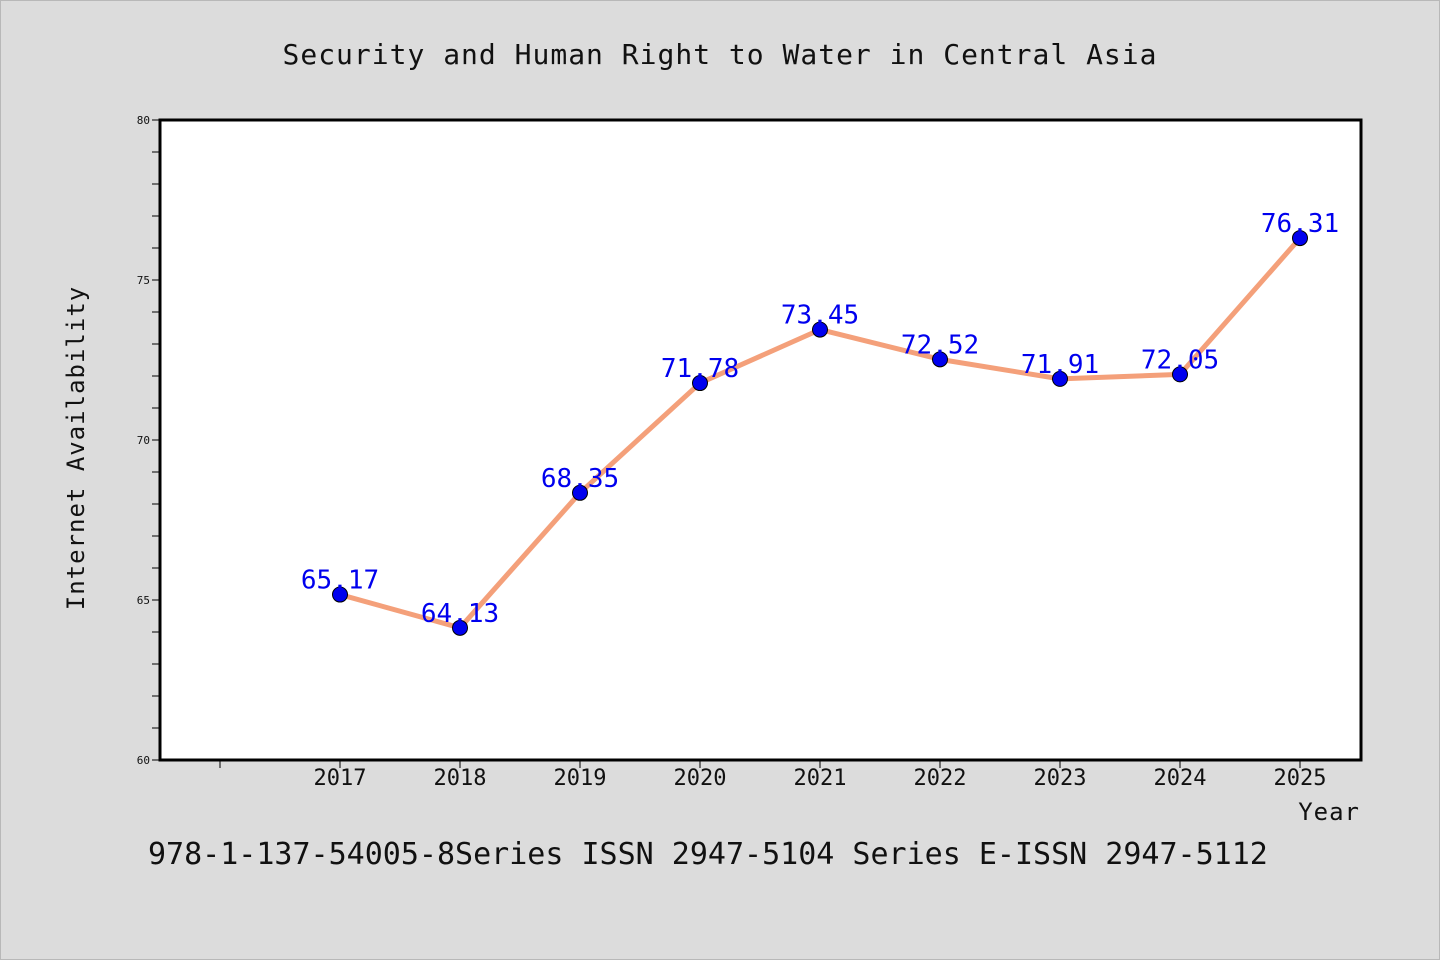 This screenshot has width=1440, height=960. What do you see at coordinates (1329, 812) in the screenshot?
I see `x-axis-label: Year` at bounding box center [1329, 812].